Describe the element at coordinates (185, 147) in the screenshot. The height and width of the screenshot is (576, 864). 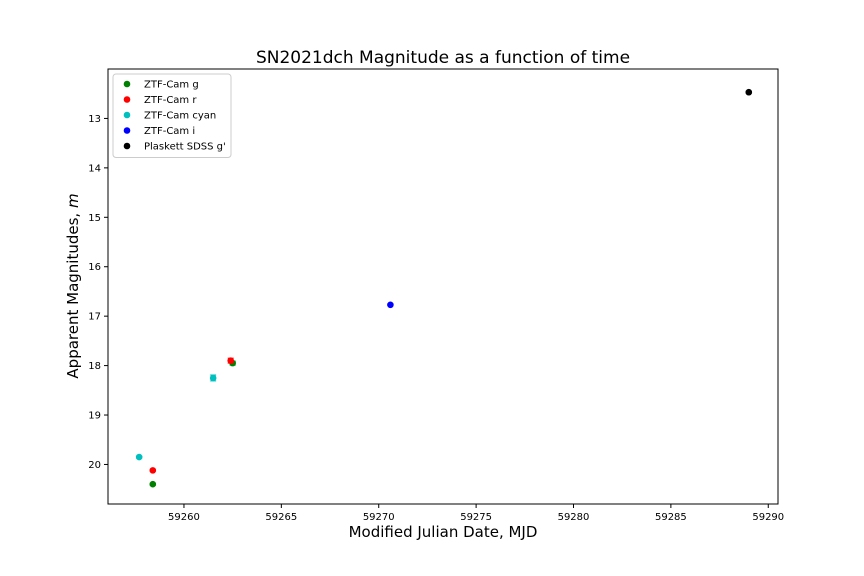
I see `legend-label: Plaskett SDSS g'` at that location.